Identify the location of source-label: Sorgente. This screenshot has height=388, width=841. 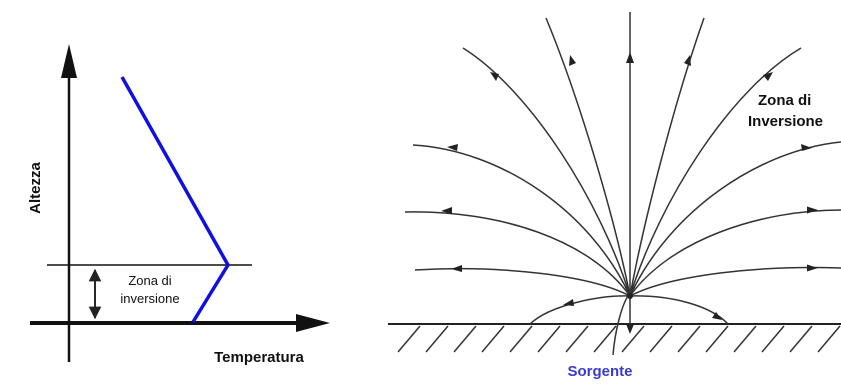
(599, 371).